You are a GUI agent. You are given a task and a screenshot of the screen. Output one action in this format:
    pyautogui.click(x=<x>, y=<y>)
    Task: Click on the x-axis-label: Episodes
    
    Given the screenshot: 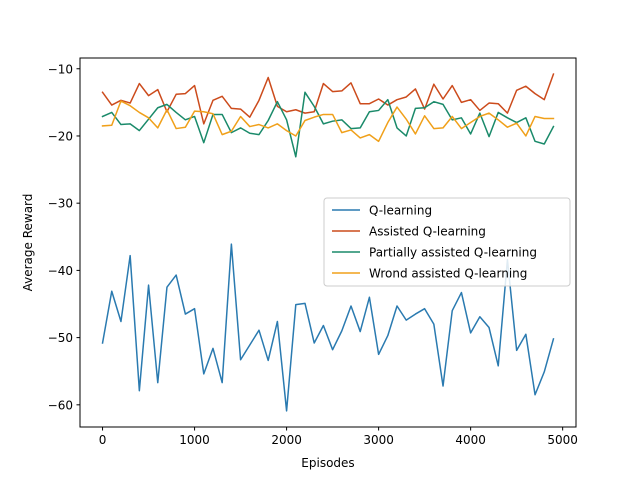 What is the action you would take?
    pyautogui.click(x=327, y=463)
    